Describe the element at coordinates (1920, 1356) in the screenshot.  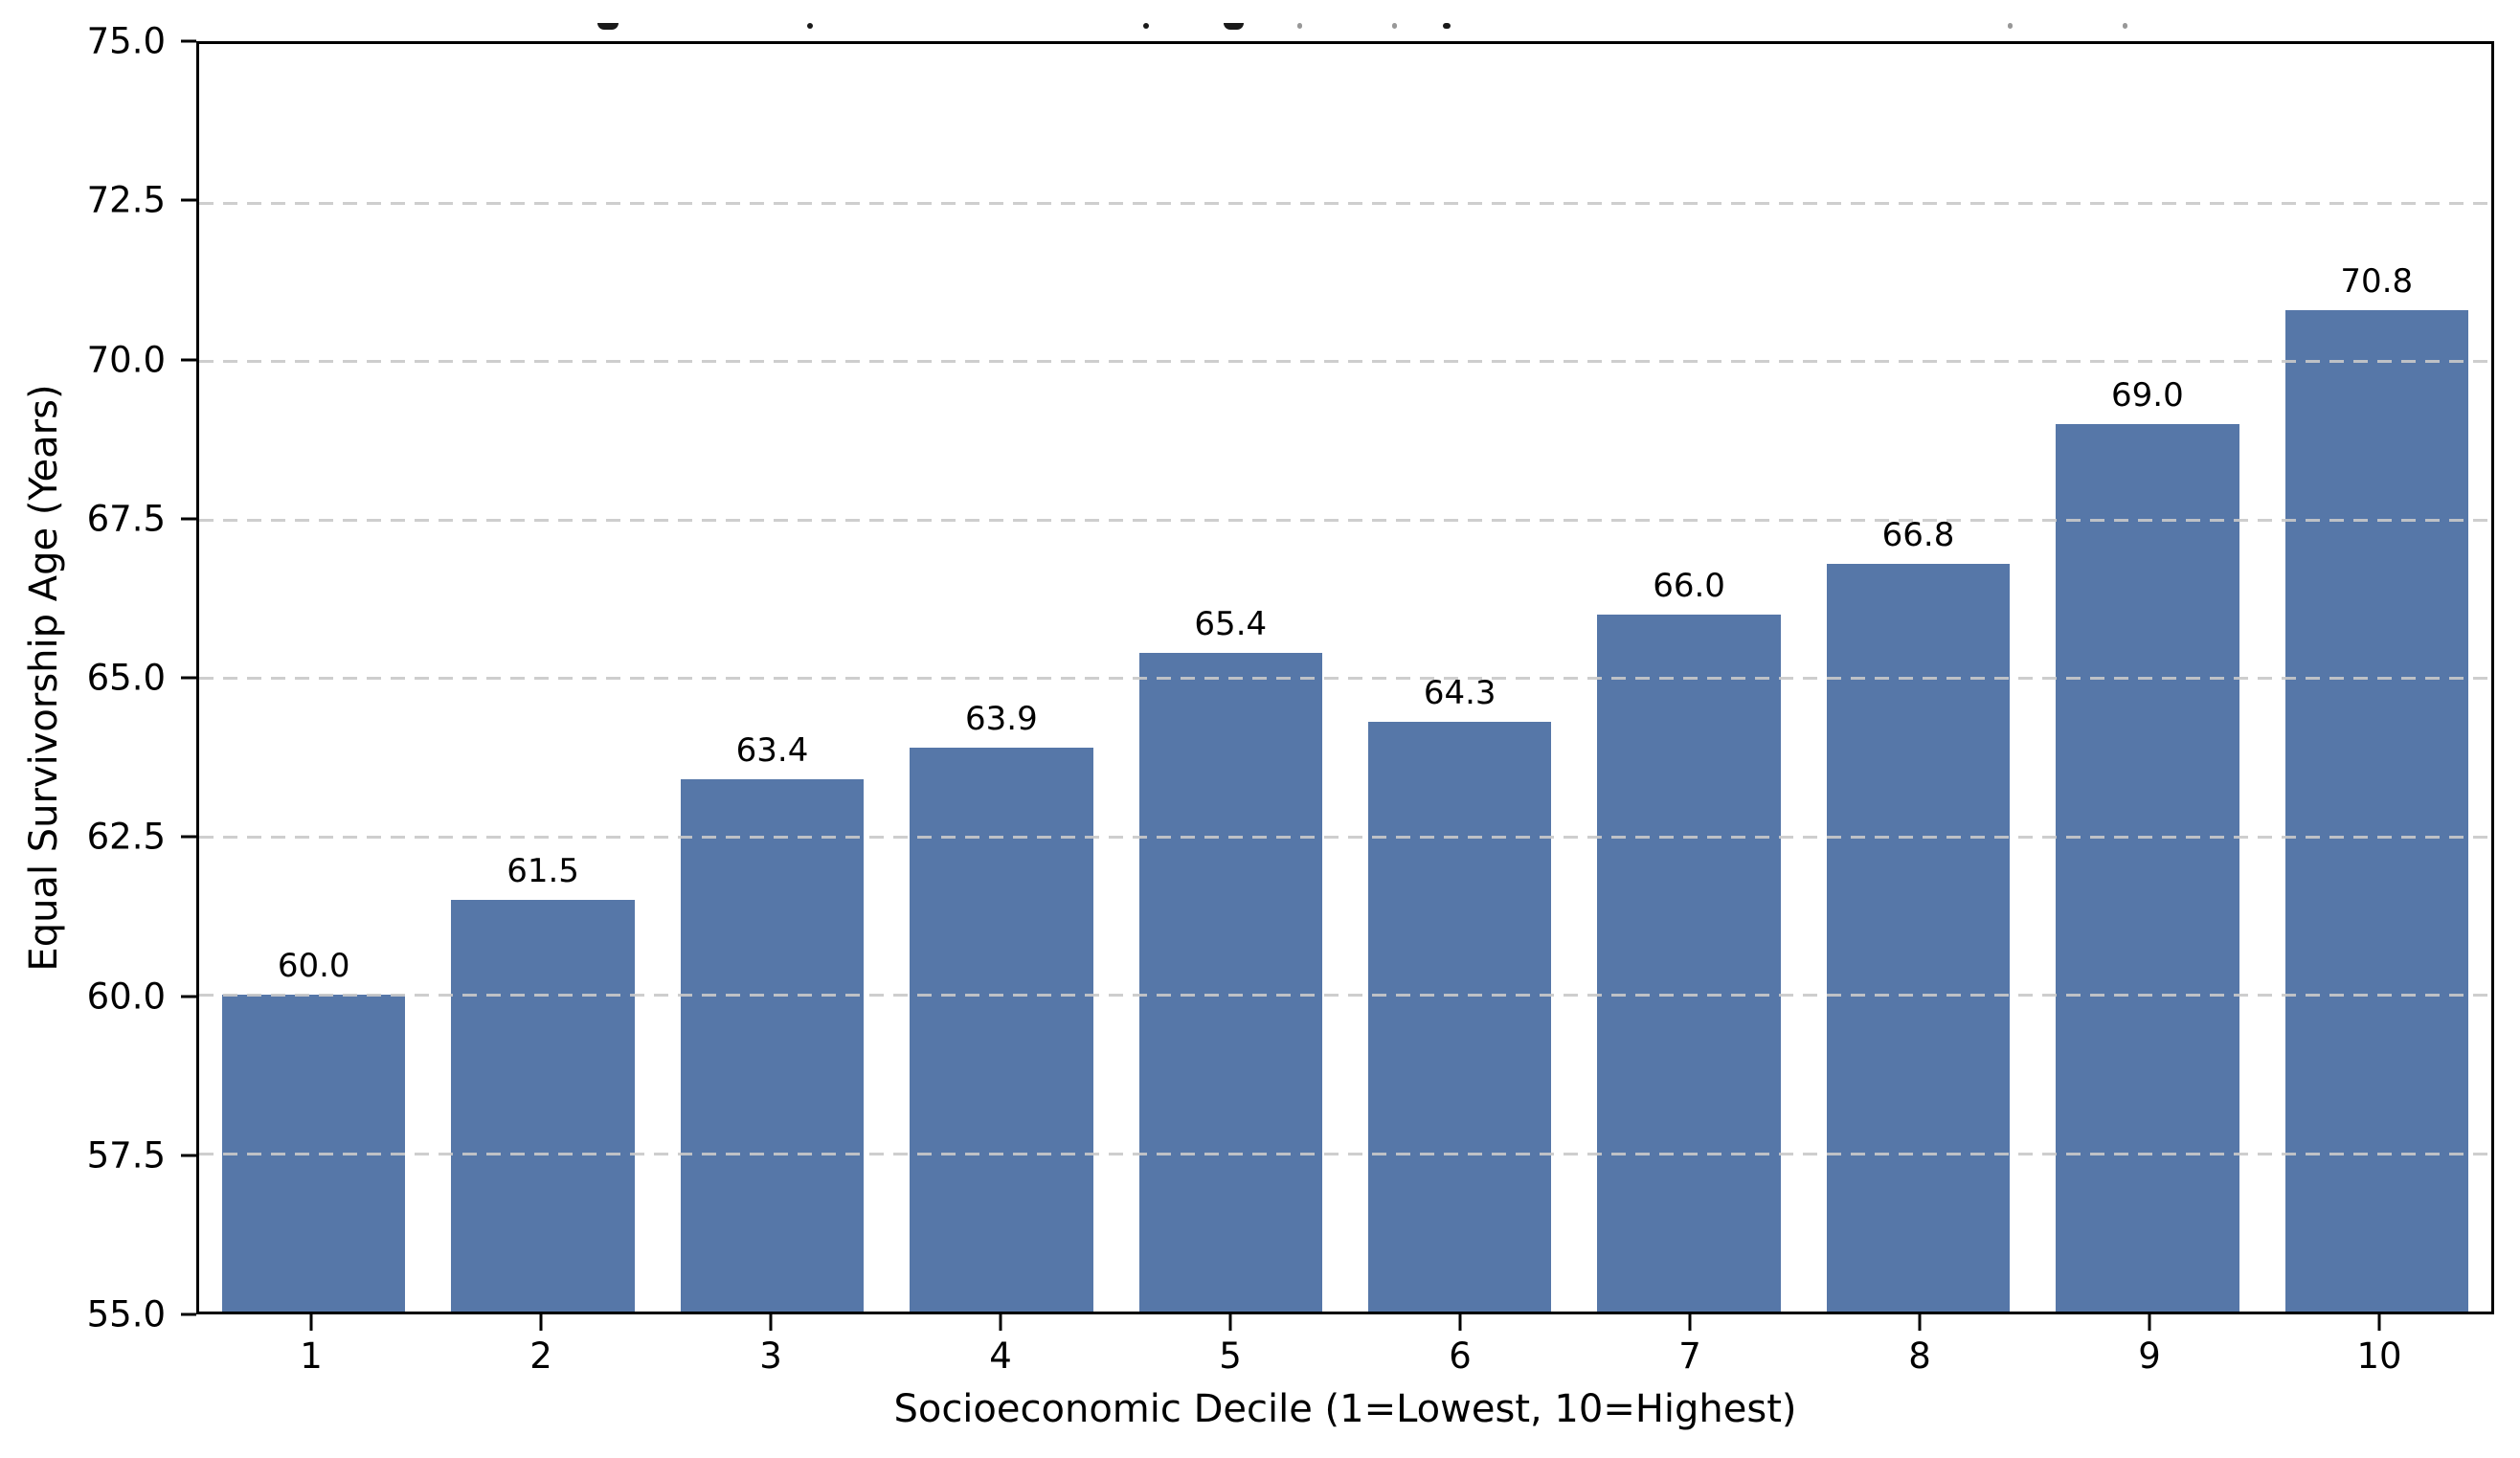
I see `x-tick-label: 8` at that location.